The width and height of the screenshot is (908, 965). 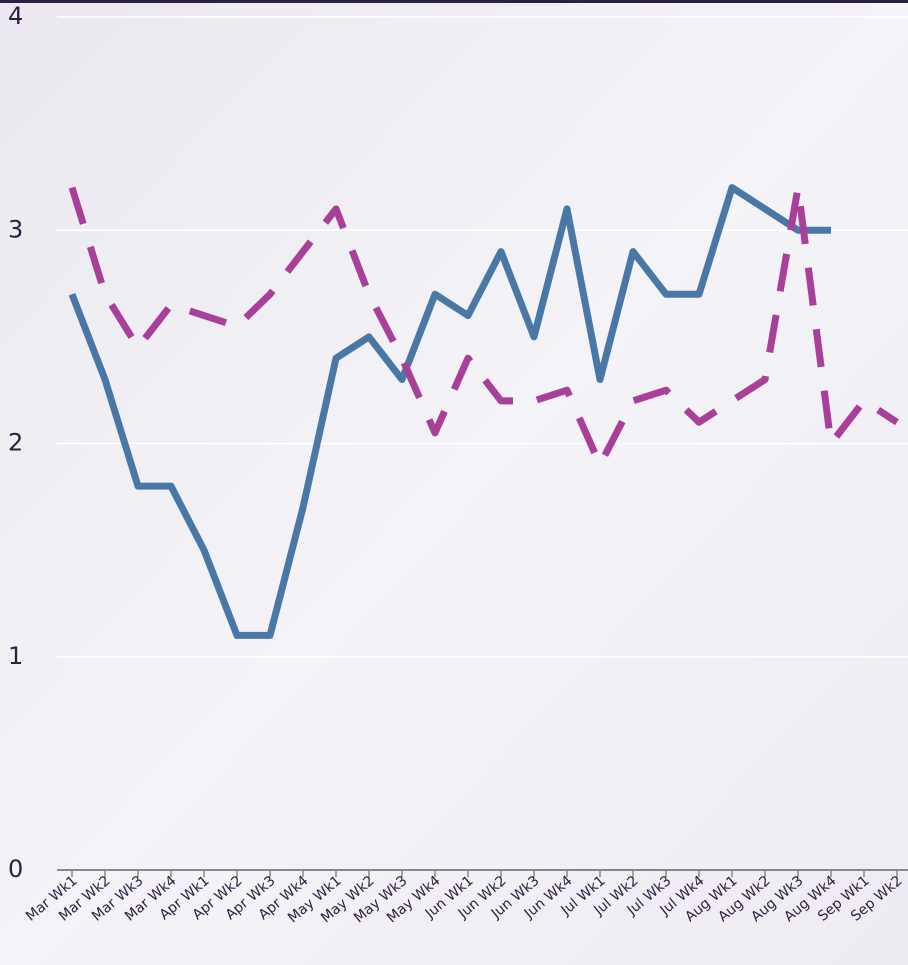 I want to click on y-tick-label: 0, so click(x=15, y=869).